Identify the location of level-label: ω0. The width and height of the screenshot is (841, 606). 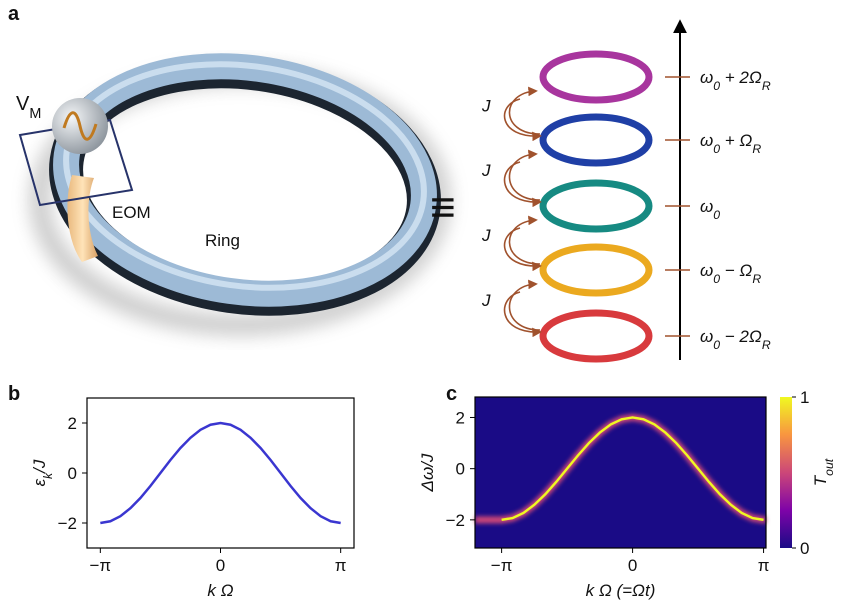
(710, 209).